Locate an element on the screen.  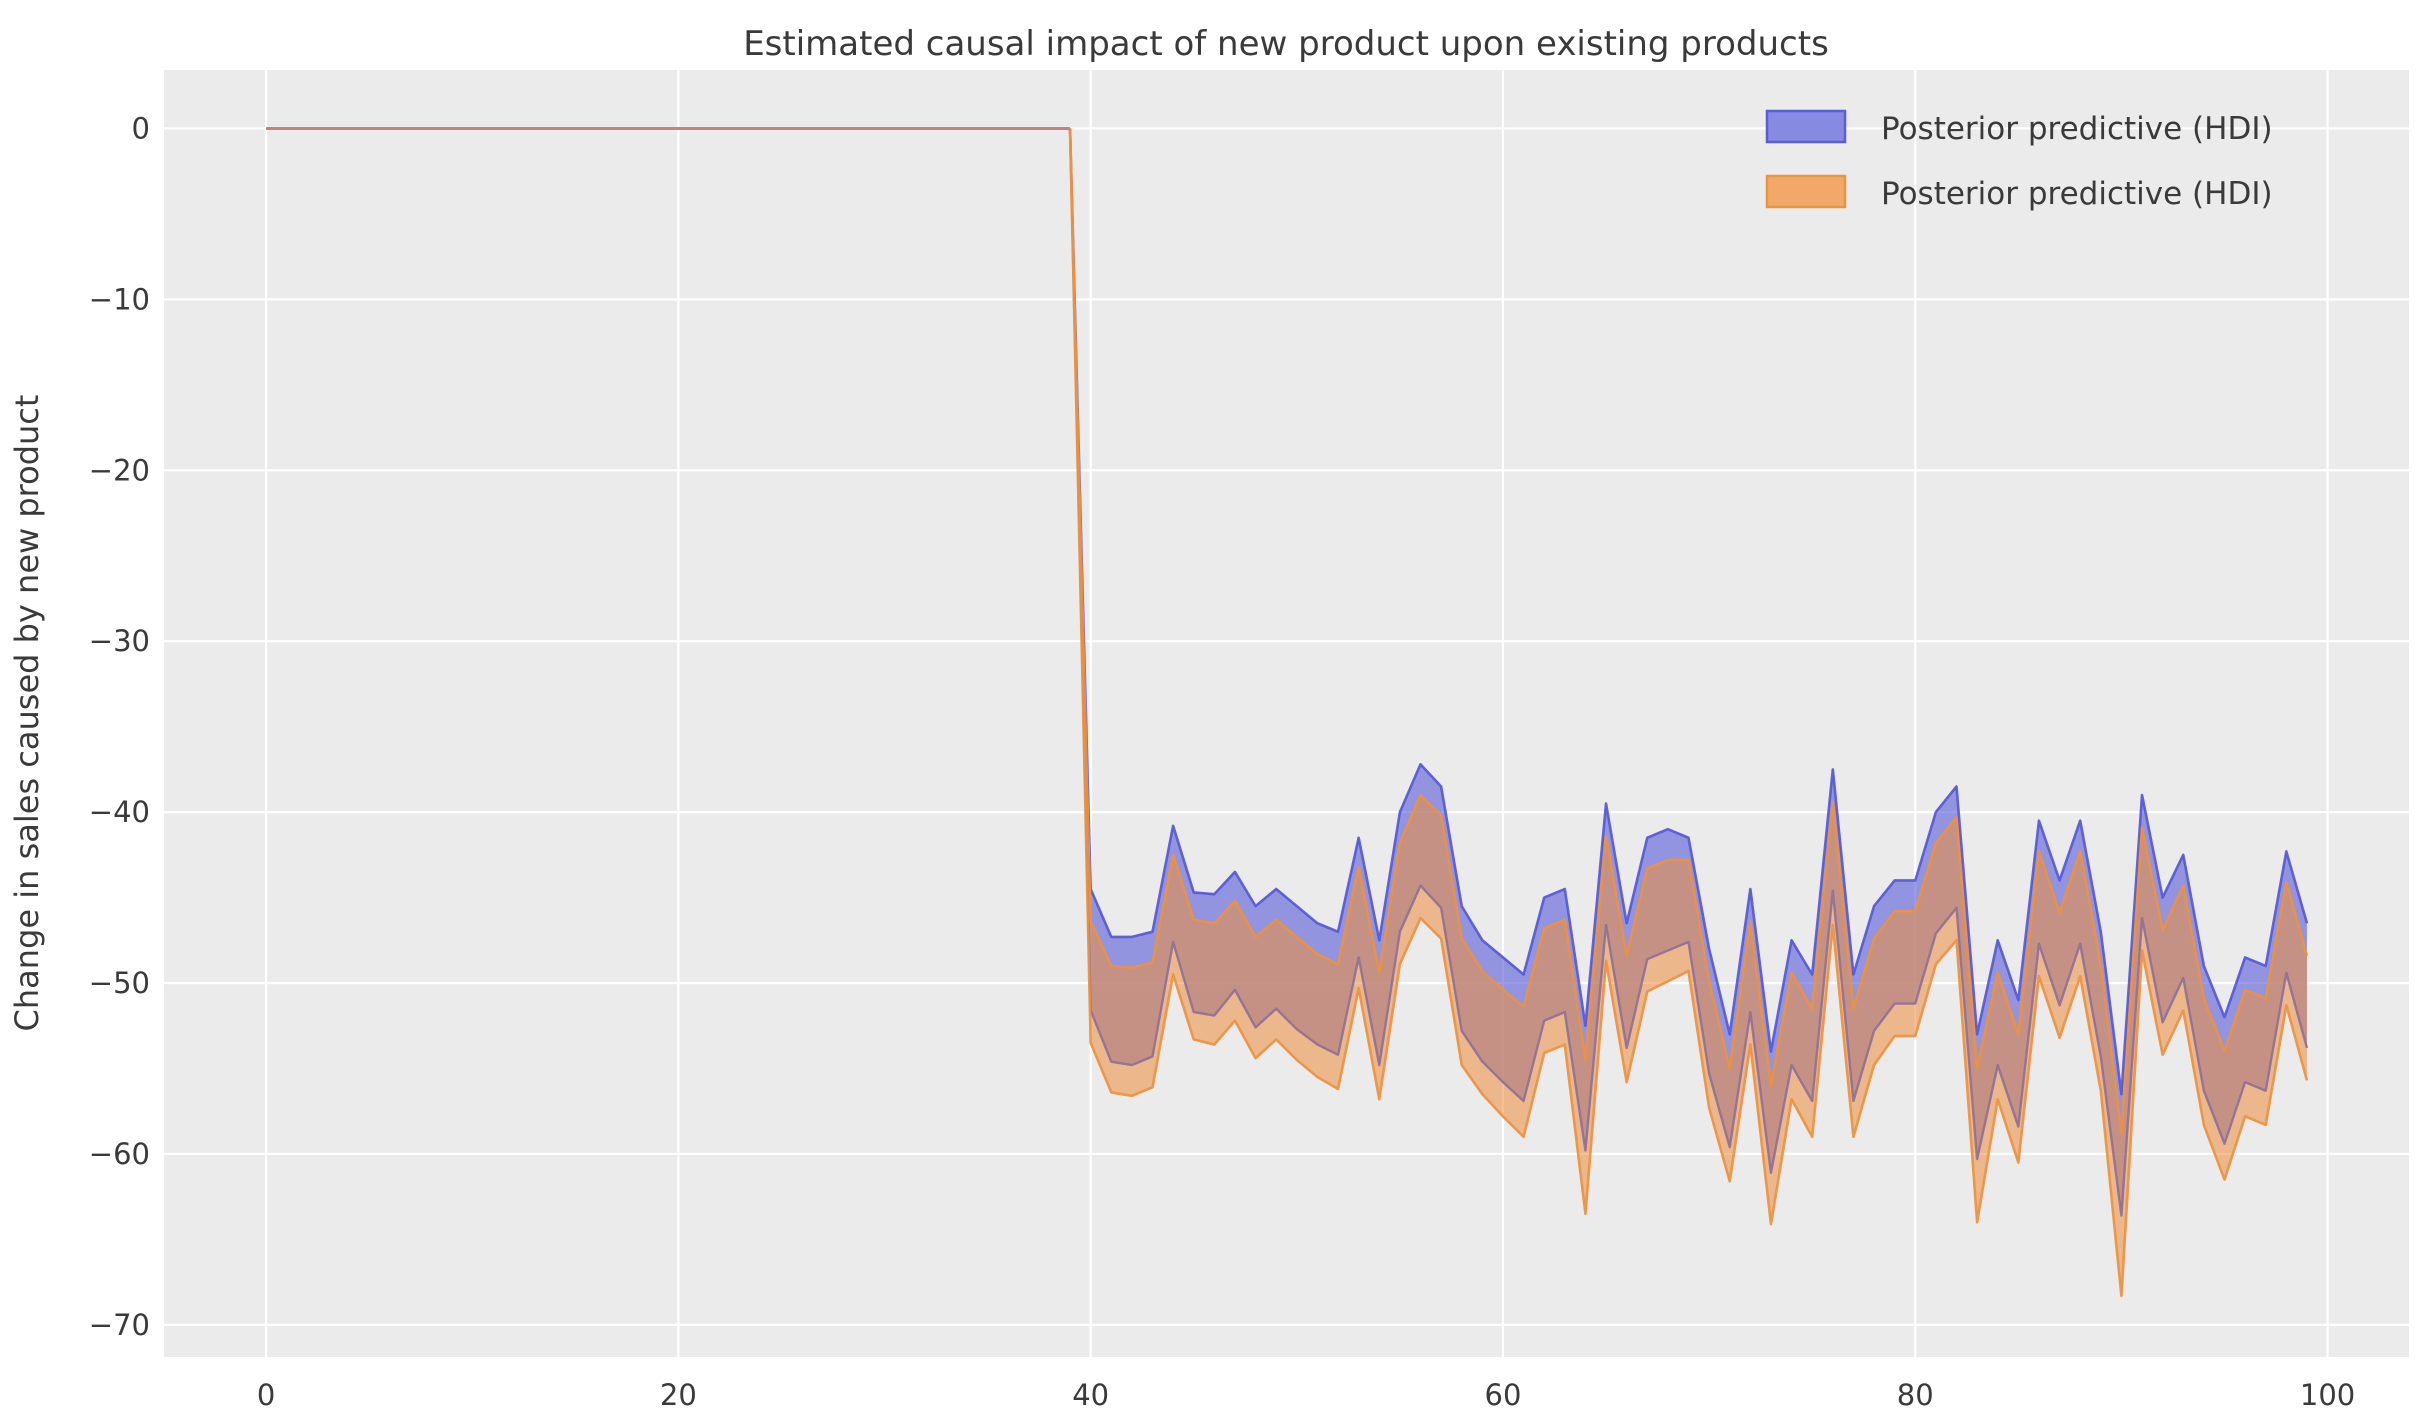
legend-swatch-blue-icon is located at coordinates (1806, 126).